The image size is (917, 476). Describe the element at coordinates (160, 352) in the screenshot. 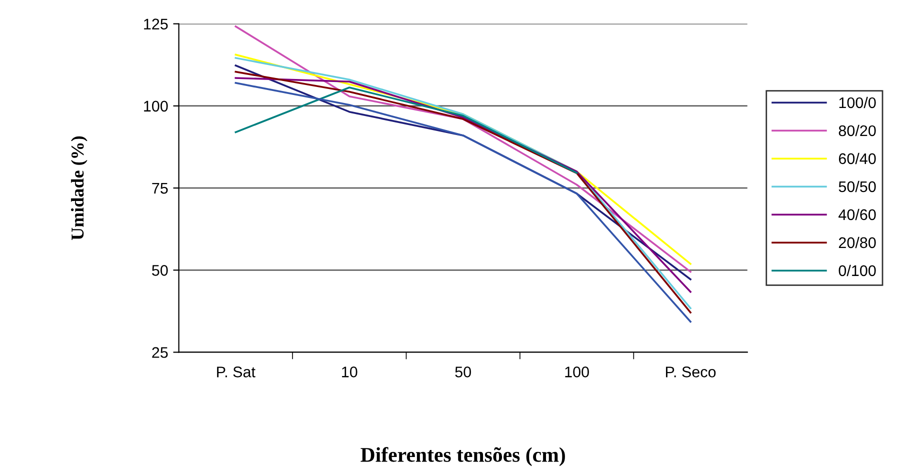

I see `y-tick-label: 25` at that location.